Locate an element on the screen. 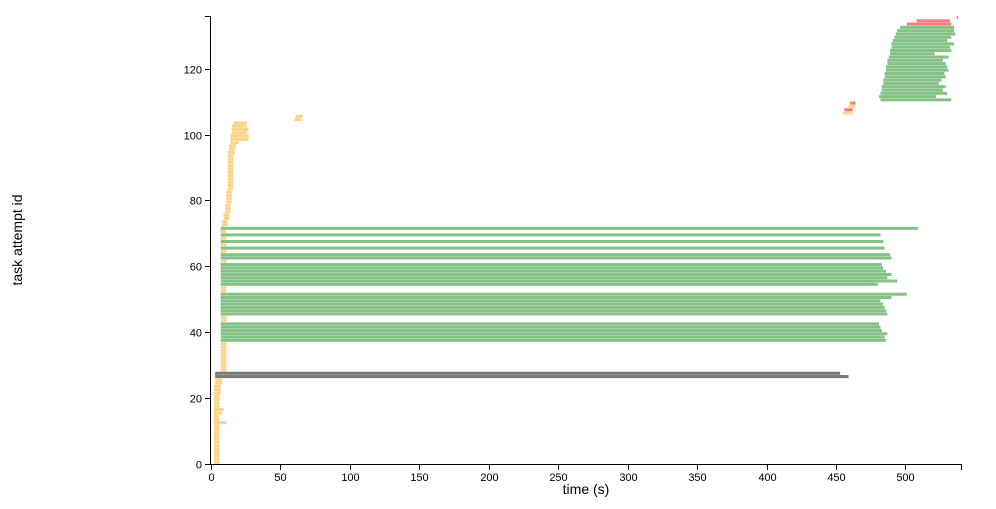 Image resolution: width=996 pixels, height=509 pixels. x-axis-title: time (s) is located at coordinates (586, 489).